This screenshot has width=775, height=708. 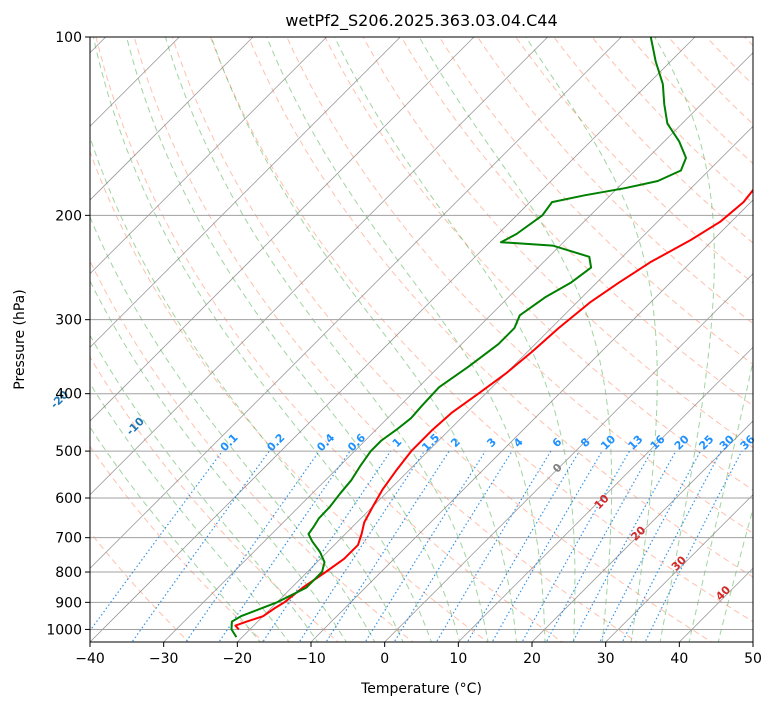 I want to click on x-tick-label: −30, so click(x=164, y=659).